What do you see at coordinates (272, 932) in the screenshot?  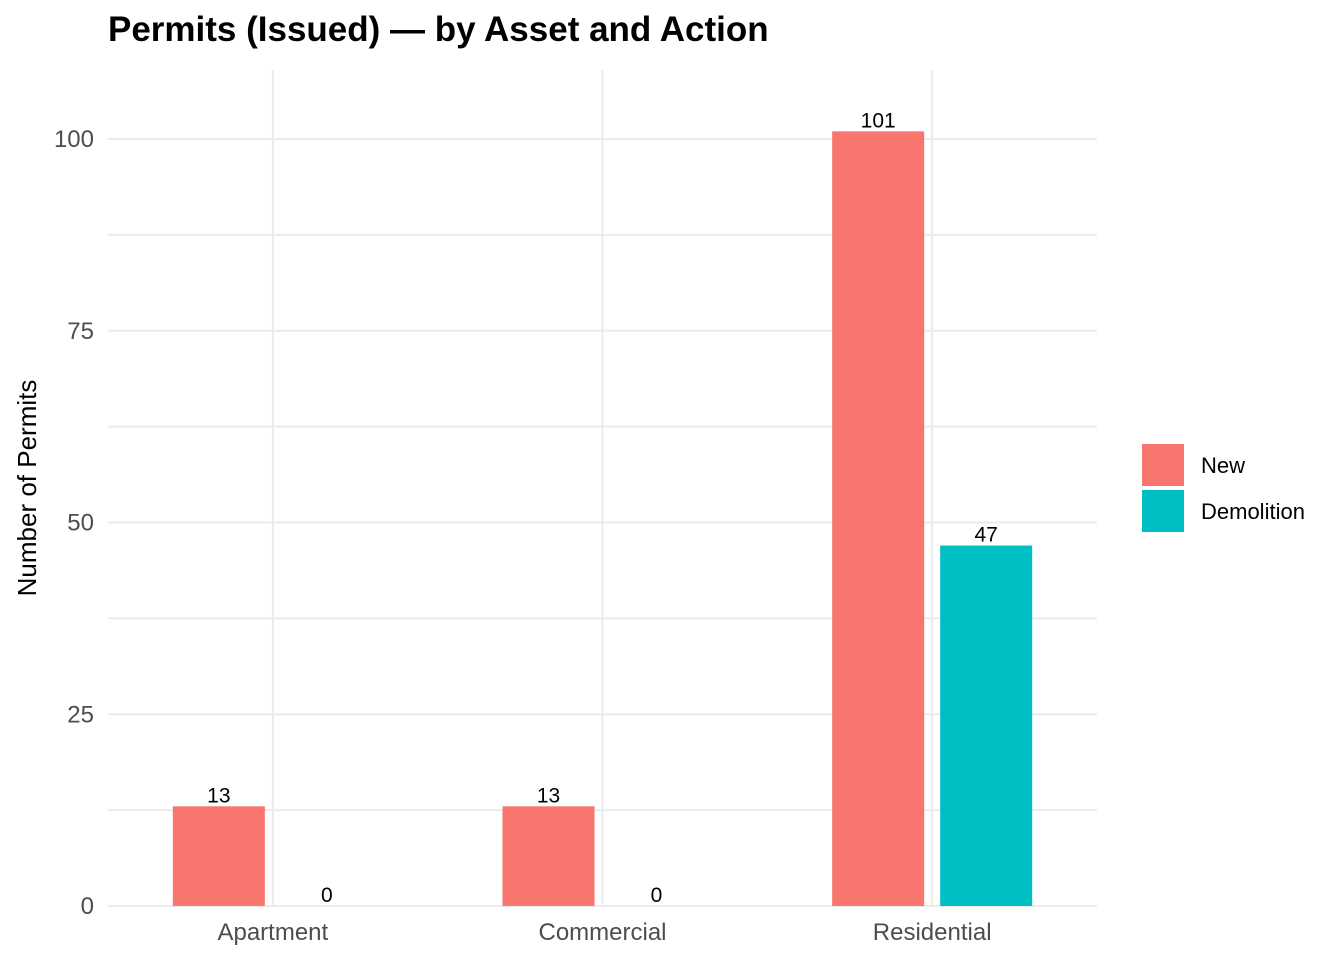 I see `x-tick-label: Apartment` at bounding box center [272, 932].